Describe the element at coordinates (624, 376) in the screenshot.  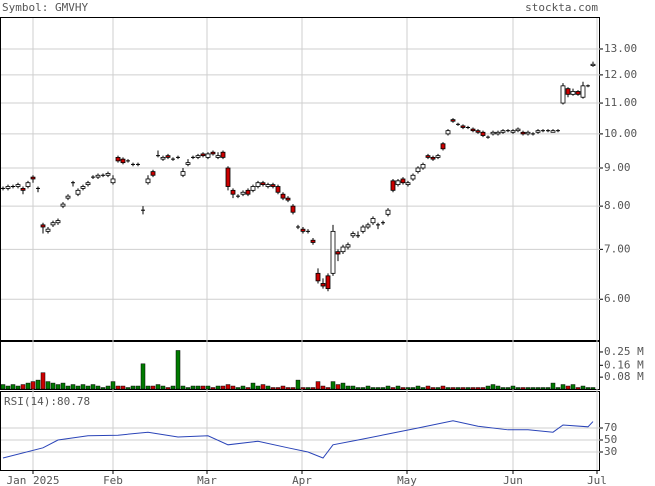
I see `y-tick-label: 0.08 M` at that location.